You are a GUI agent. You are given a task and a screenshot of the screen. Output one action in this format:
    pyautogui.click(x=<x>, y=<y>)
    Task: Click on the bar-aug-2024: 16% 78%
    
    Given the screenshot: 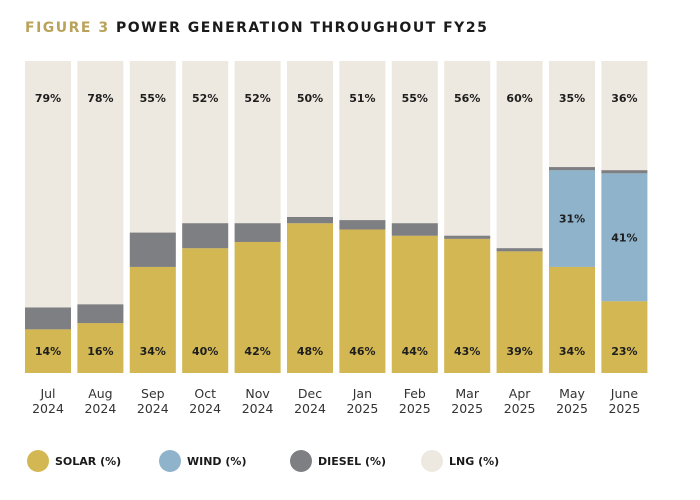 What is the action you would take?
    pyautogui.click(x=100, y=217)
    